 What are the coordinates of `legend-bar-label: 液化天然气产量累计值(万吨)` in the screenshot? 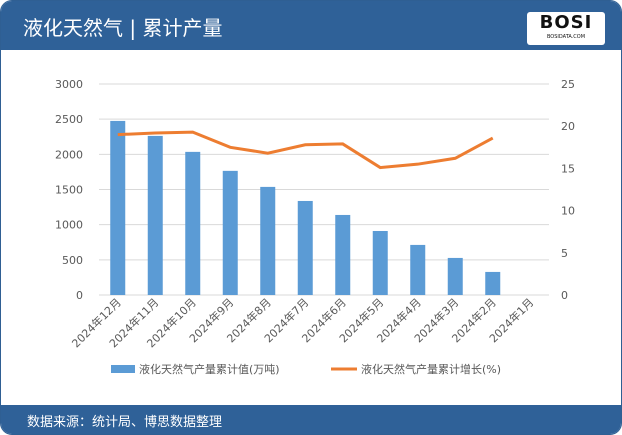 It's located at (209, 369).